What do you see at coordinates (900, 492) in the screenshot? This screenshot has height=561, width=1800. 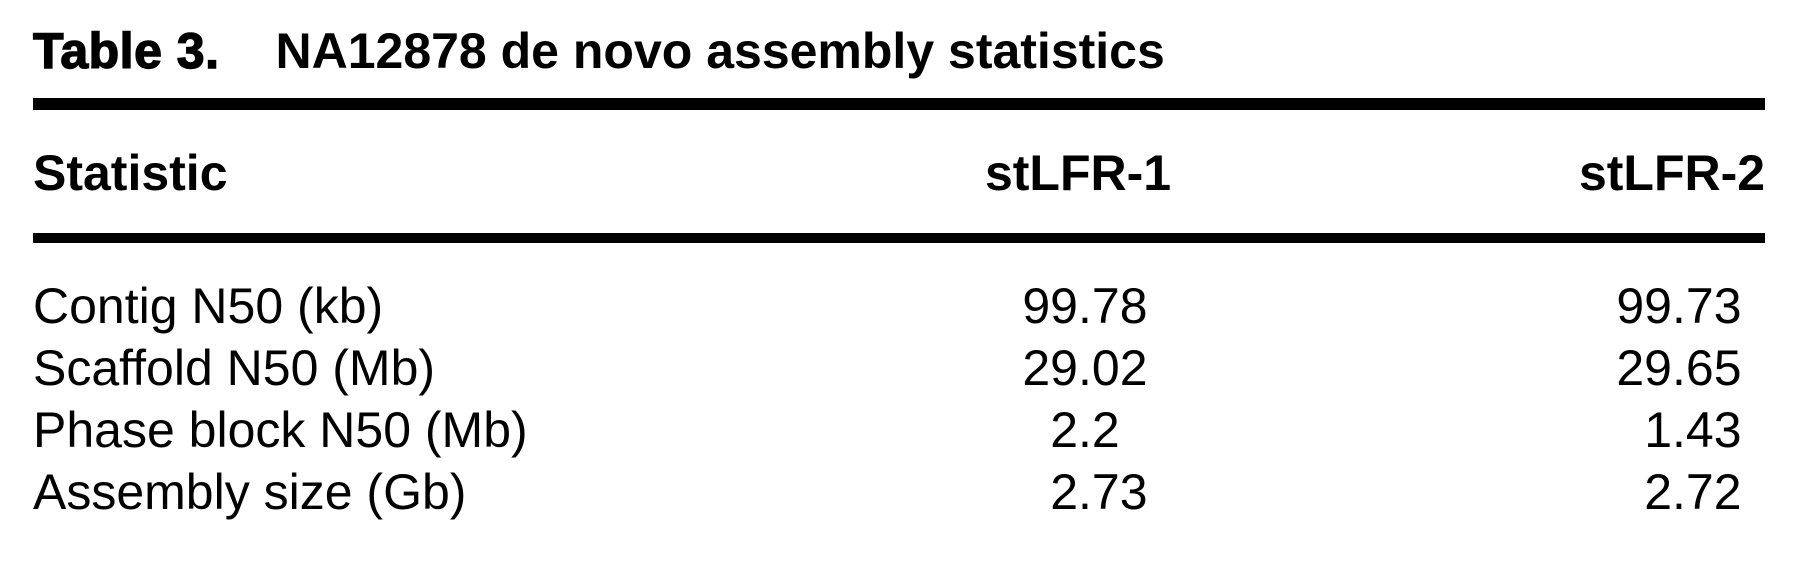 I see `table-row: Assembly size (Gb) 2.73 2.72` at bounding box center [900, 492].